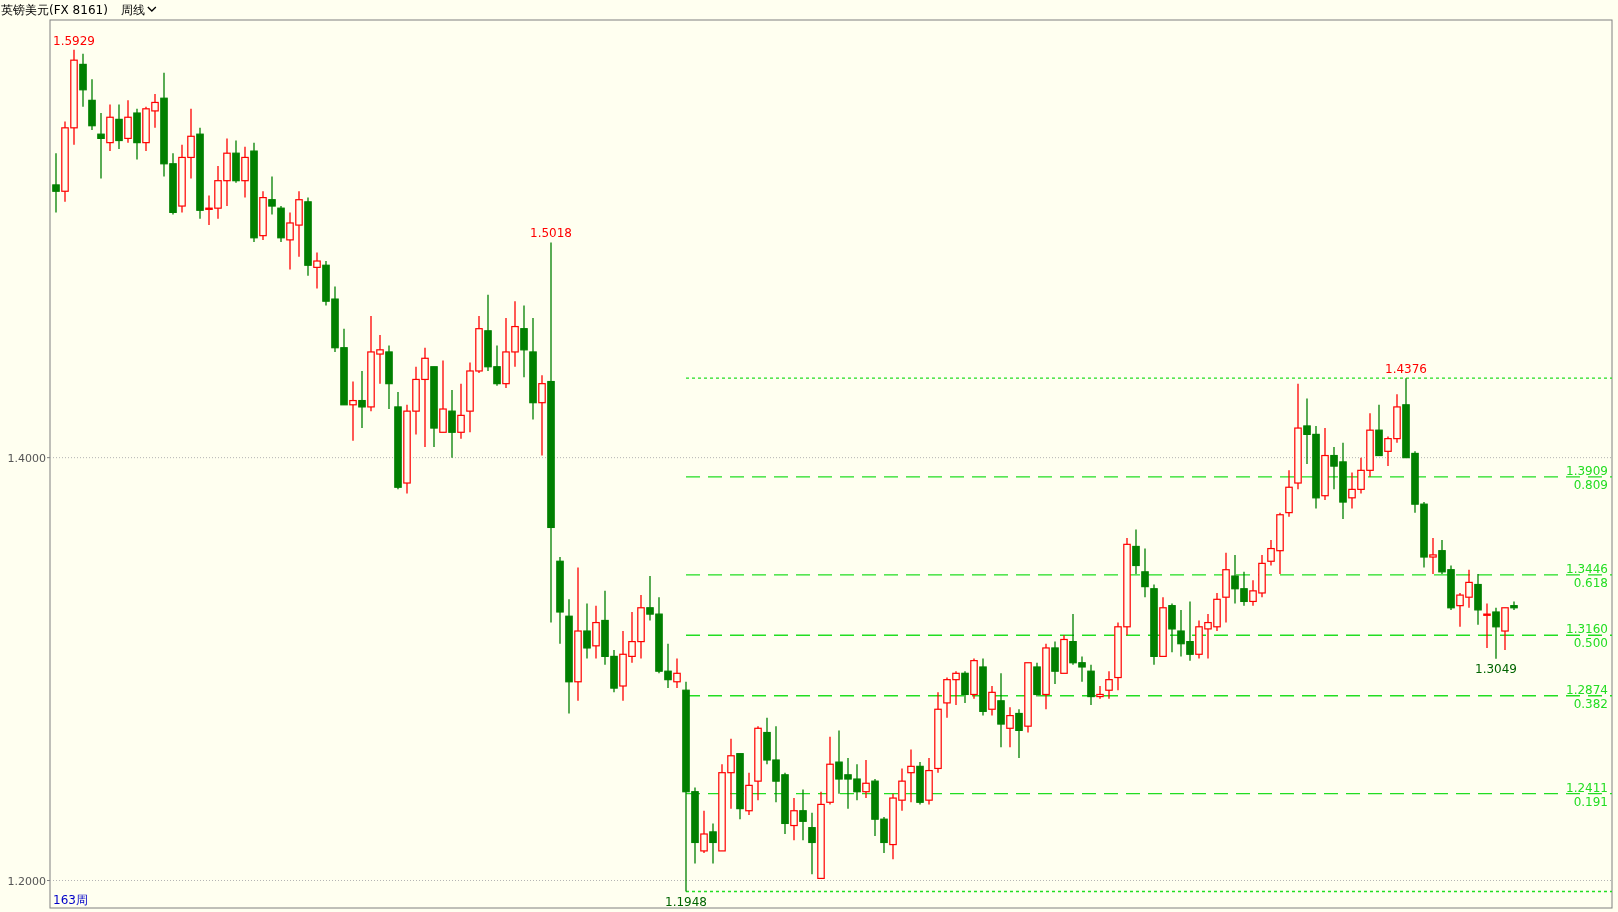  Describe the element at coordinates (1496, 668) in the screenshot. I see `annotation: 1.3049` at that location.